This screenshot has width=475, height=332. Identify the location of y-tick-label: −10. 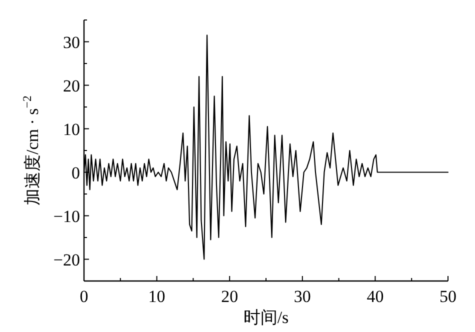
(66, 216).